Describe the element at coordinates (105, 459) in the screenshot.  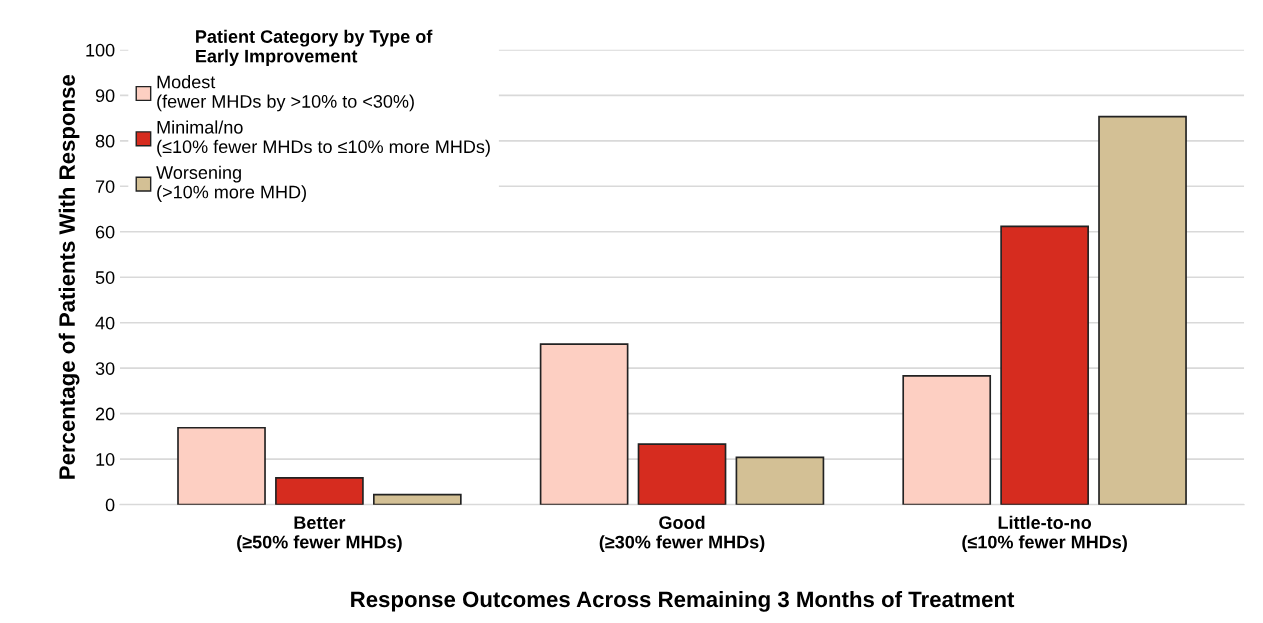
I see `y-tick-label: 10` at that location.